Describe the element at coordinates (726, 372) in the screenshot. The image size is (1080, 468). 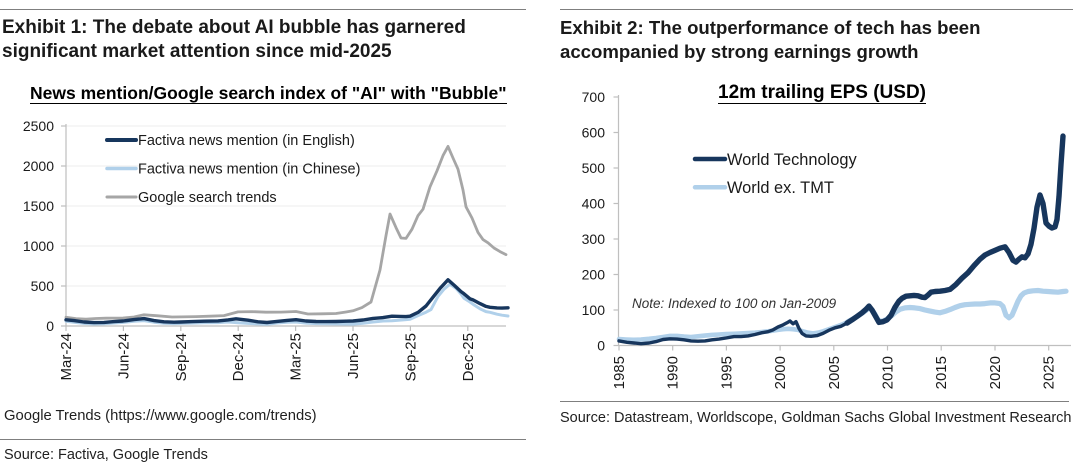
I see `svg-text: 1995` at that location.